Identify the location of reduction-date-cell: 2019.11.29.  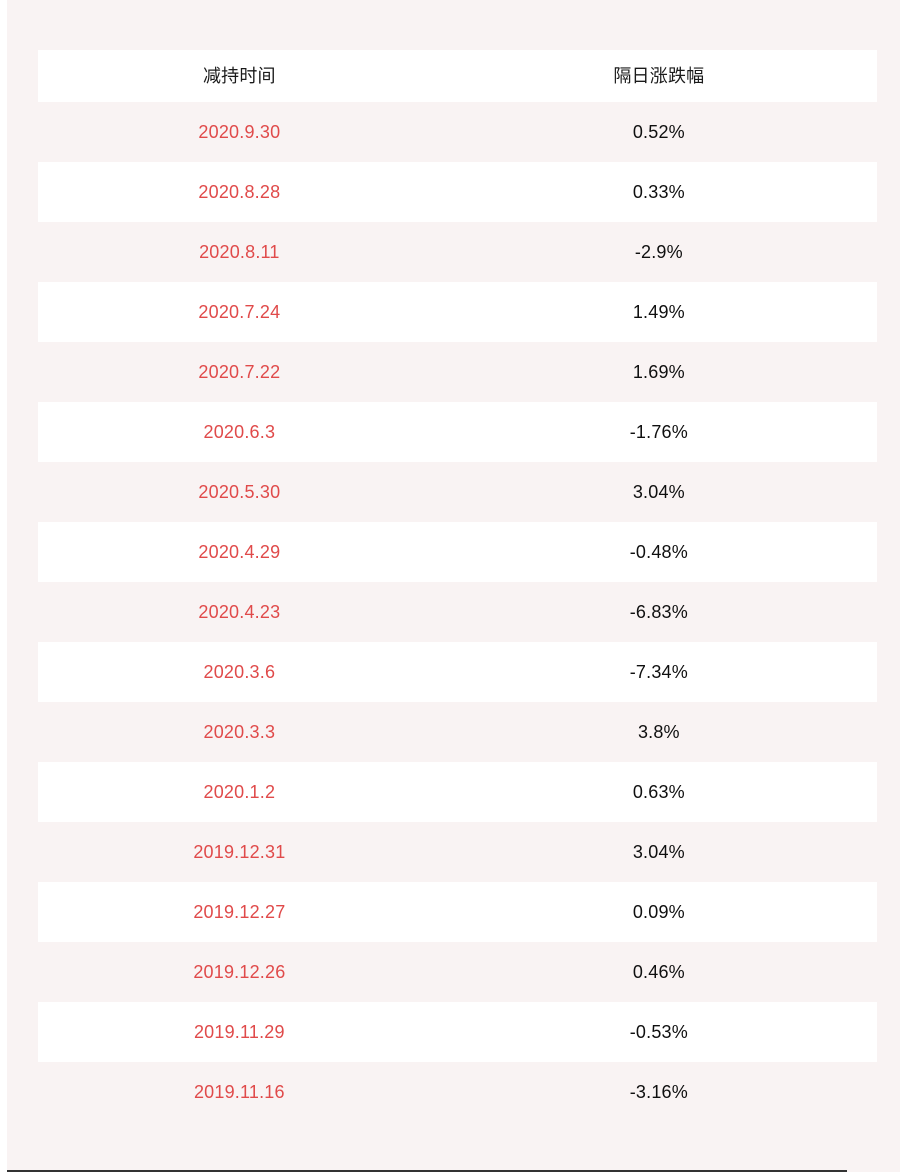
(239, 1032).